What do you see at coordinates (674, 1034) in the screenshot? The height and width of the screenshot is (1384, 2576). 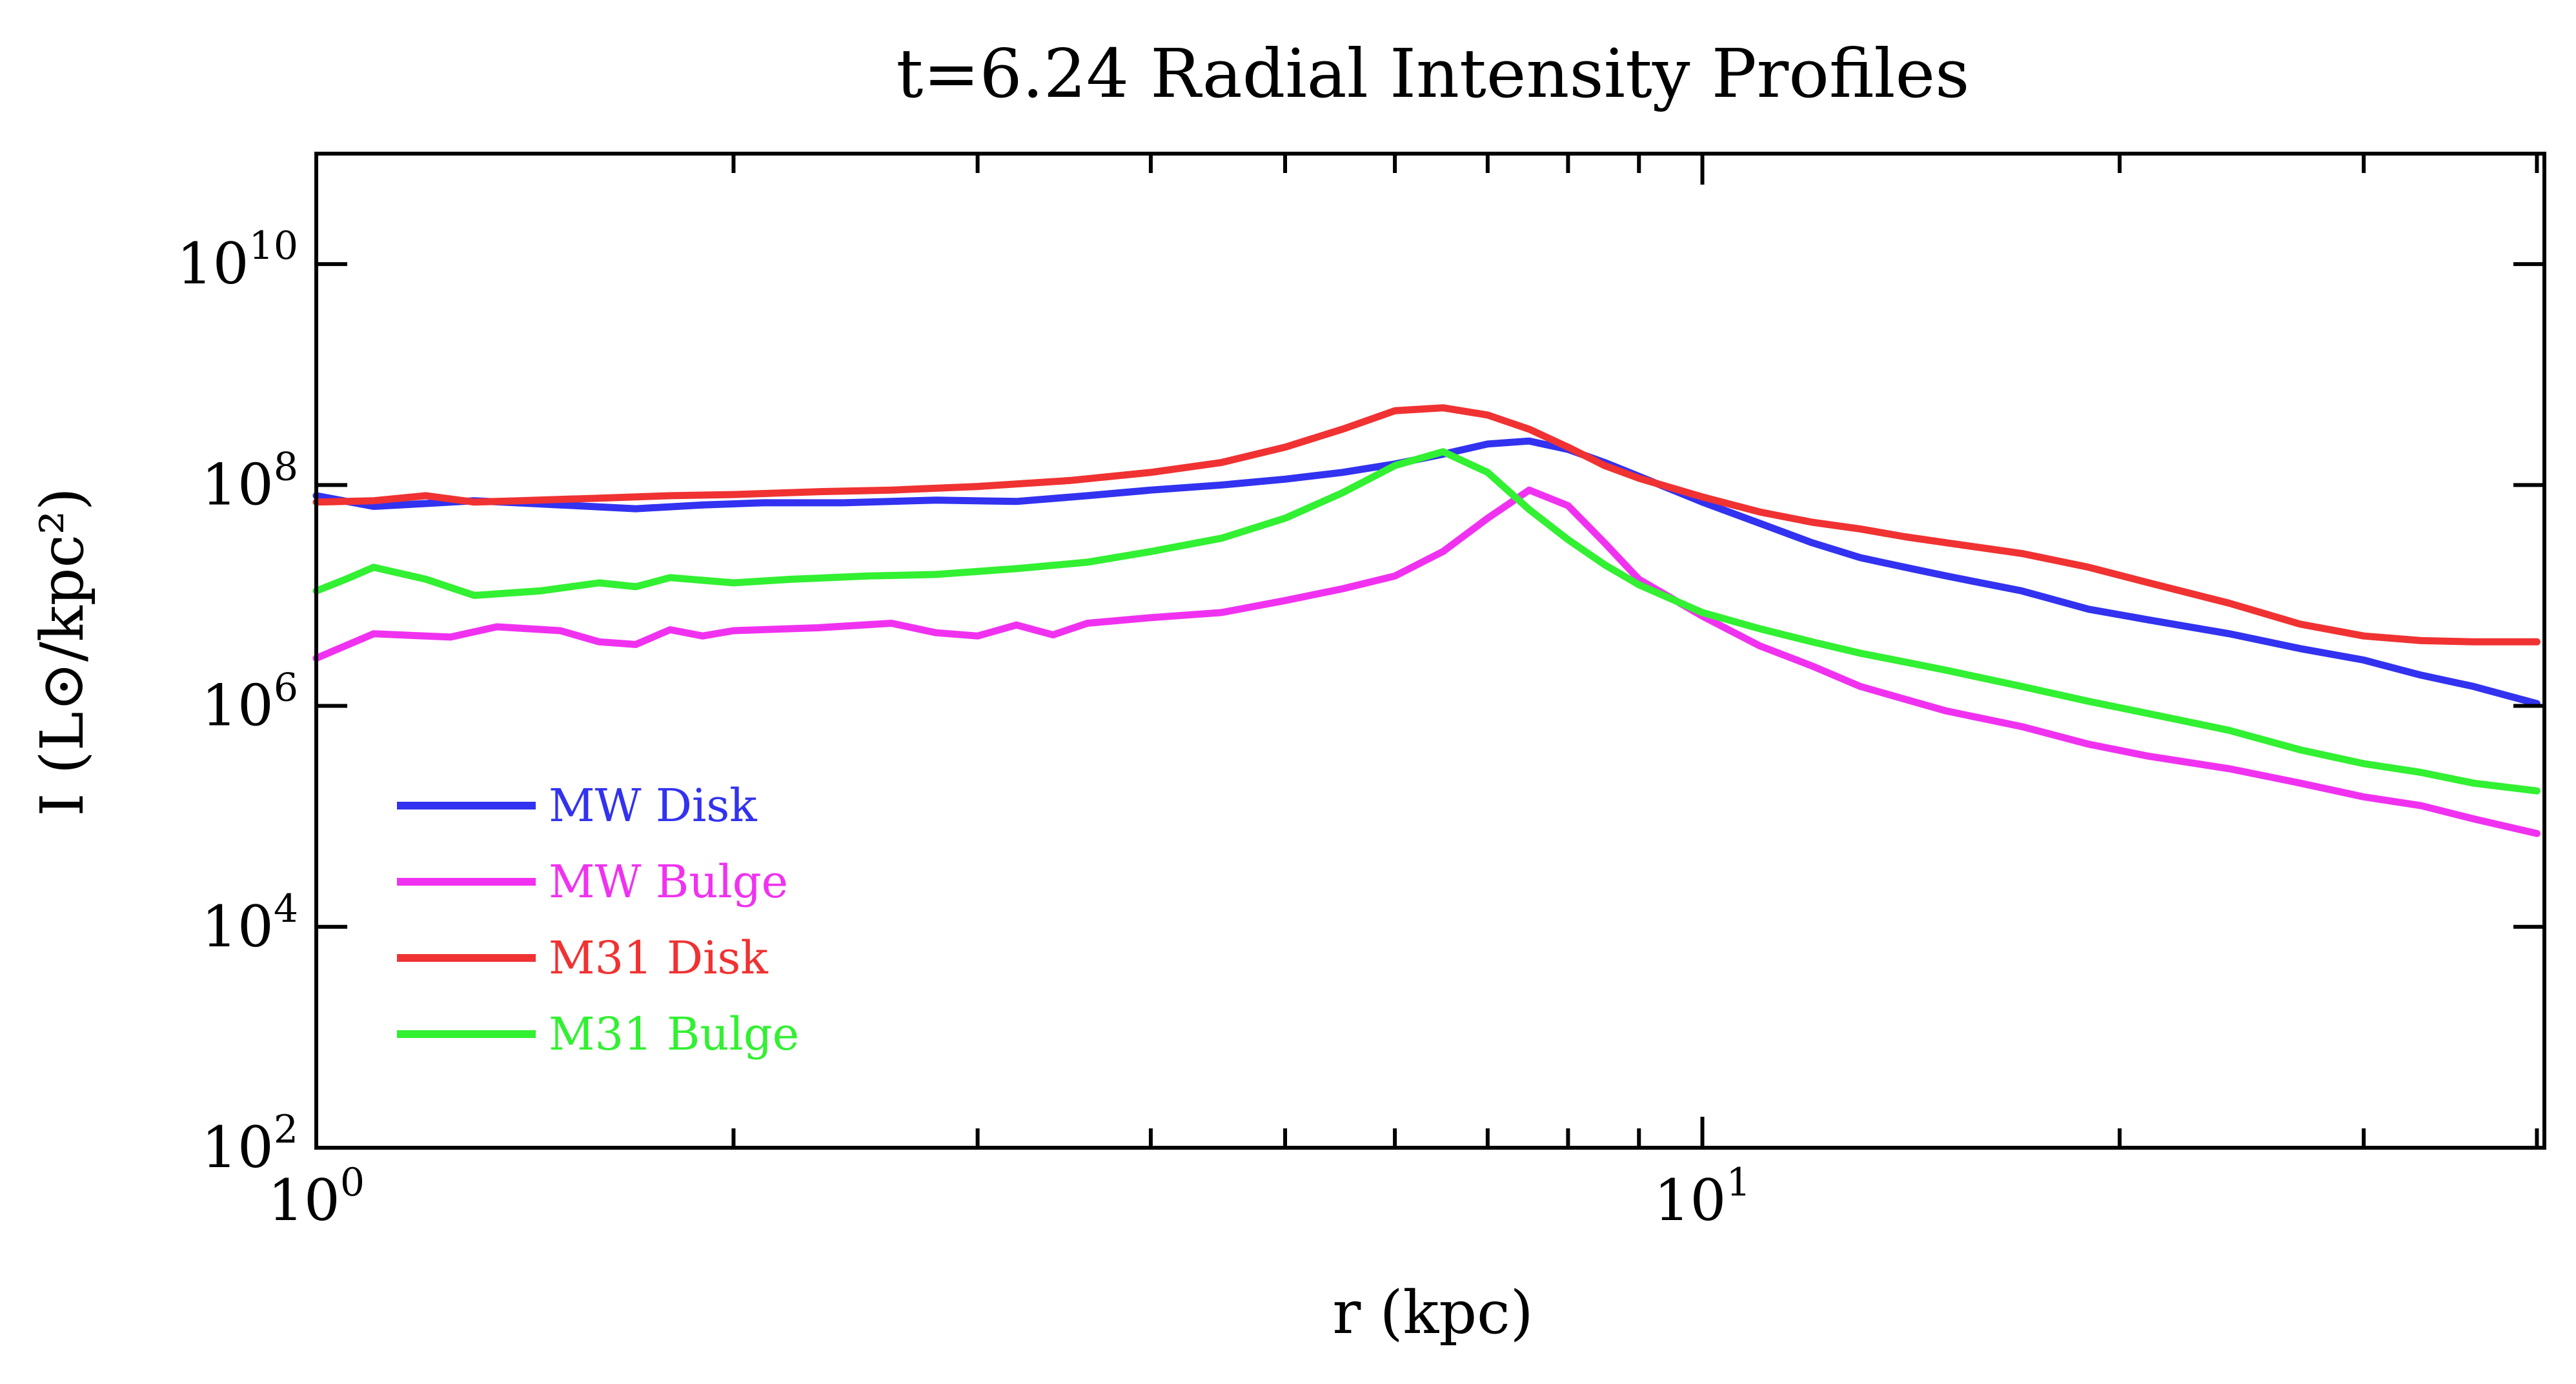 I see `legend-label-3: M31 Bulge` at bounding box center [674, 1034].